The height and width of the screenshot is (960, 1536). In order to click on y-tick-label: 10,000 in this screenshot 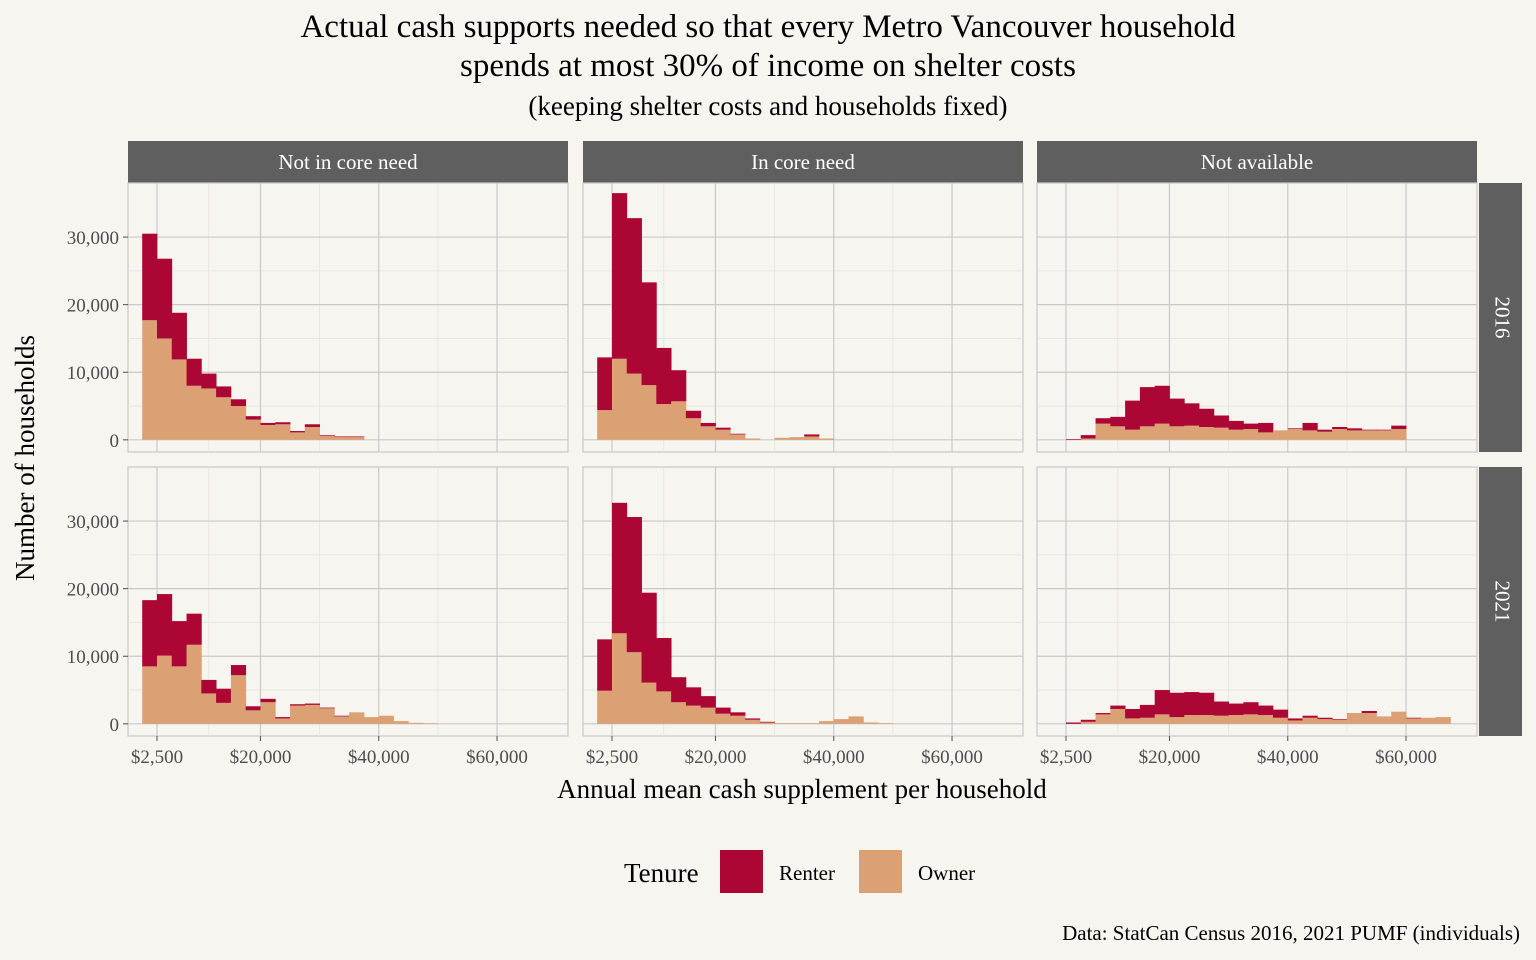, I will do `click(93, 657)`.